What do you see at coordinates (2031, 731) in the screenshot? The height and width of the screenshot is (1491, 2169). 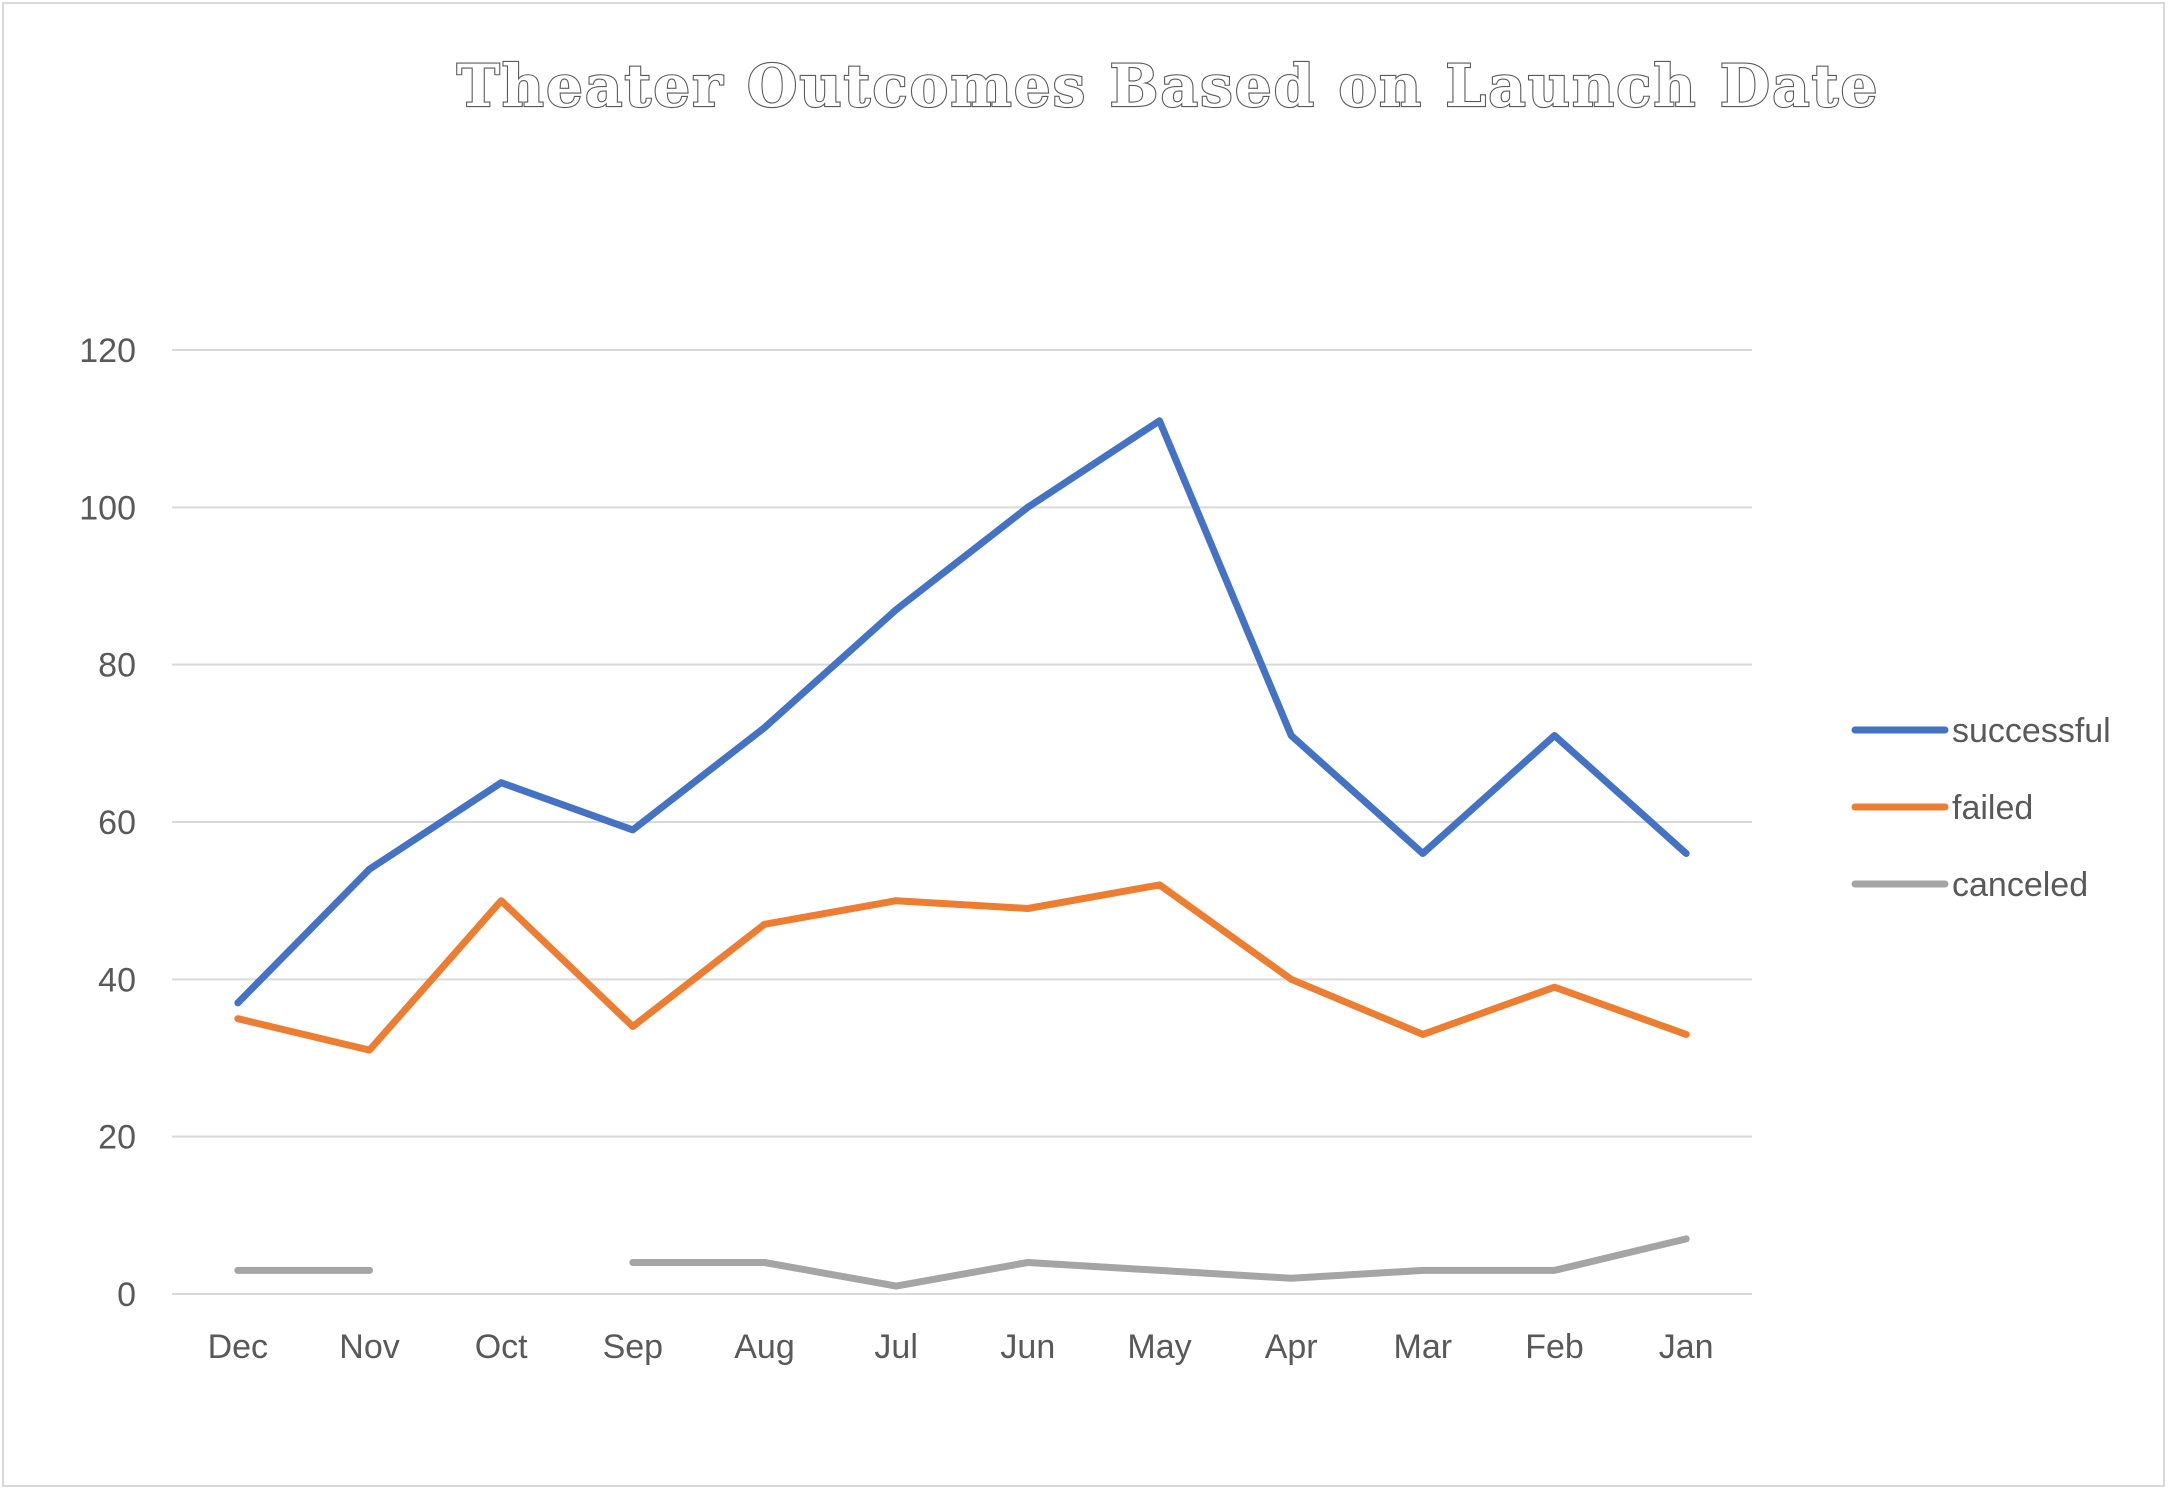 I see `legend-label-successful: successful` at bounding box center [2031, 731].